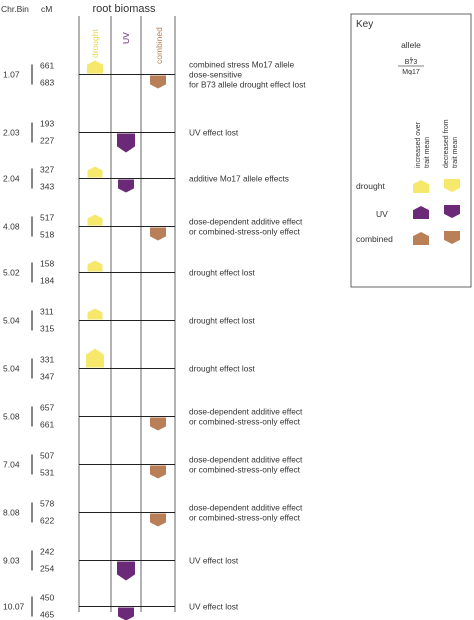  Describe the element at coordinates (11, 561) in the screenshot. I see `chr-bin: 9.03` at that location.